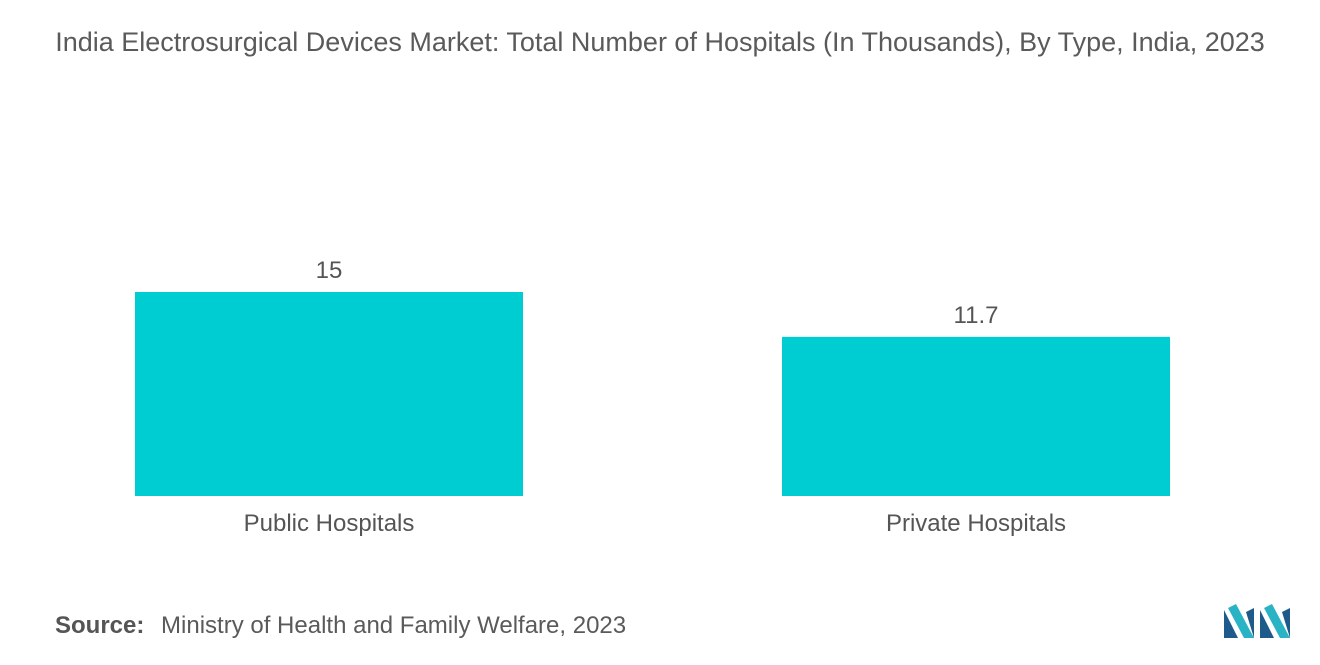  What do you see at coordinates (329, 270) in the screenshot?
I see `data-label-public-hospitals: 15` at bounding box center [329, 270].